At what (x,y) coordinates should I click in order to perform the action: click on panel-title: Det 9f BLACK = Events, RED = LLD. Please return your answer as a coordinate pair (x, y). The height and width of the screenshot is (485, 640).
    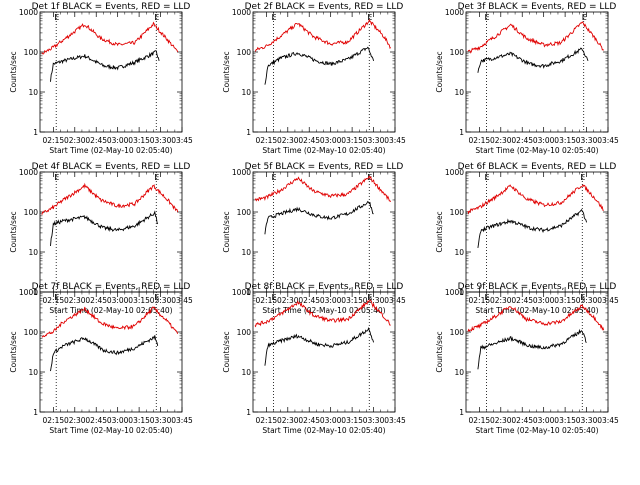
    Looking at the image, I should click on (537, 287).